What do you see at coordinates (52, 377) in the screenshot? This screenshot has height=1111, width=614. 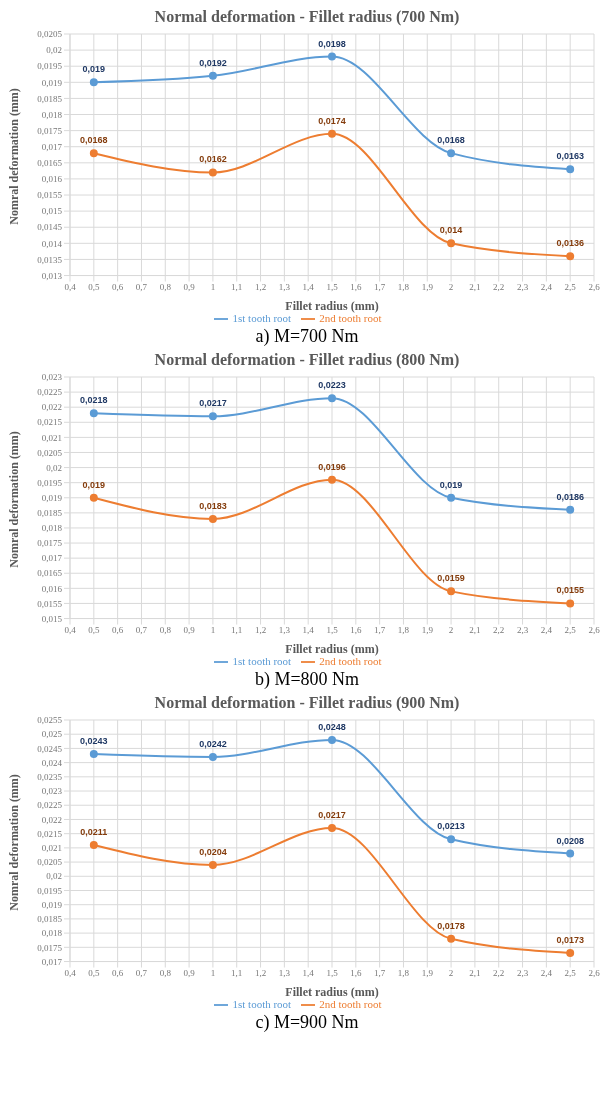 I see `y-tick-label: 0,023` at bounding box center [52, 377].